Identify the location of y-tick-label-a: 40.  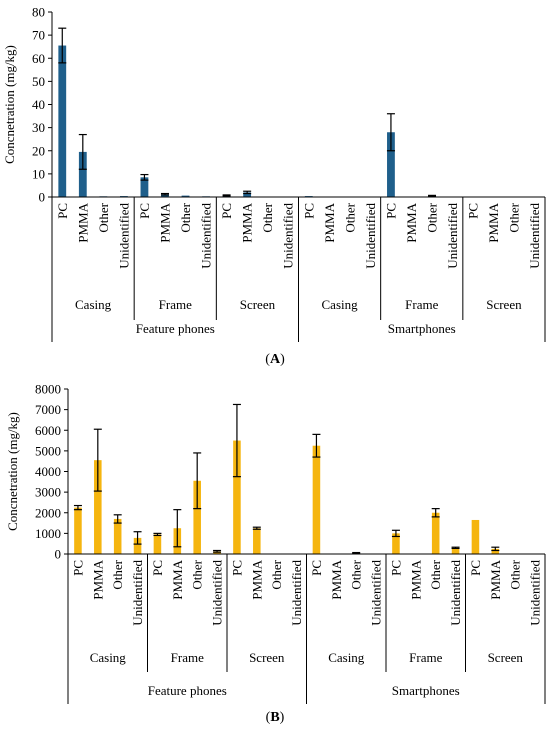
(38, 104).